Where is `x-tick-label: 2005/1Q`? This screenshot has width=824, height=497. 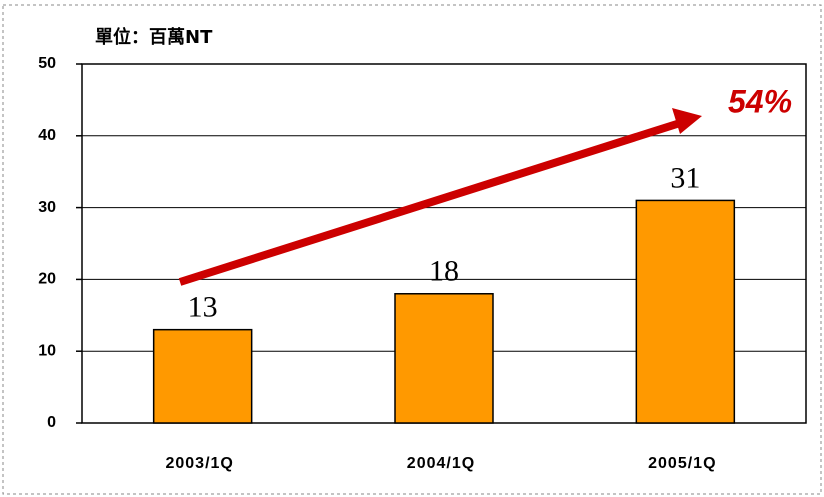 x-tick-label: 2005/1Q is located at coordinates (682, 463).